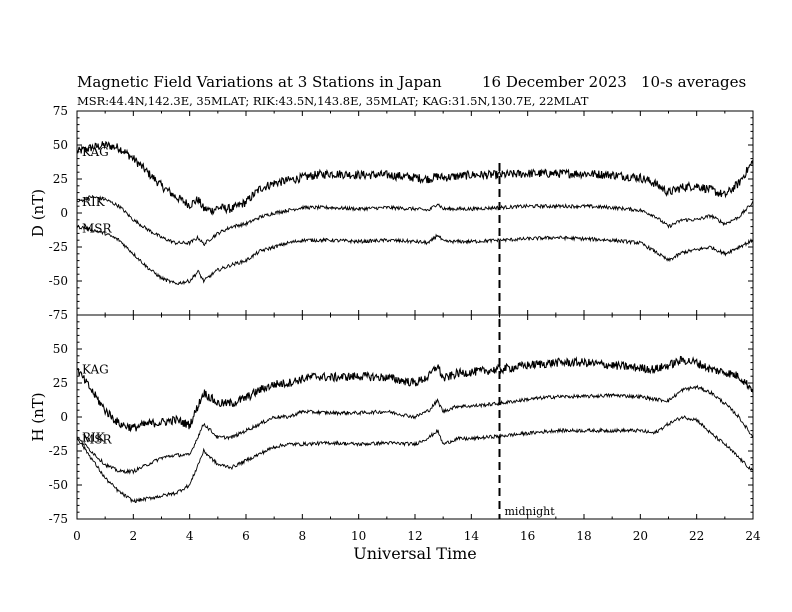 This screenshot has height=612, width=792. What do you see at coordinates (583, 536) in the screenshot?
I see `x-tick-label: 18` at bounding box center [583, 536].